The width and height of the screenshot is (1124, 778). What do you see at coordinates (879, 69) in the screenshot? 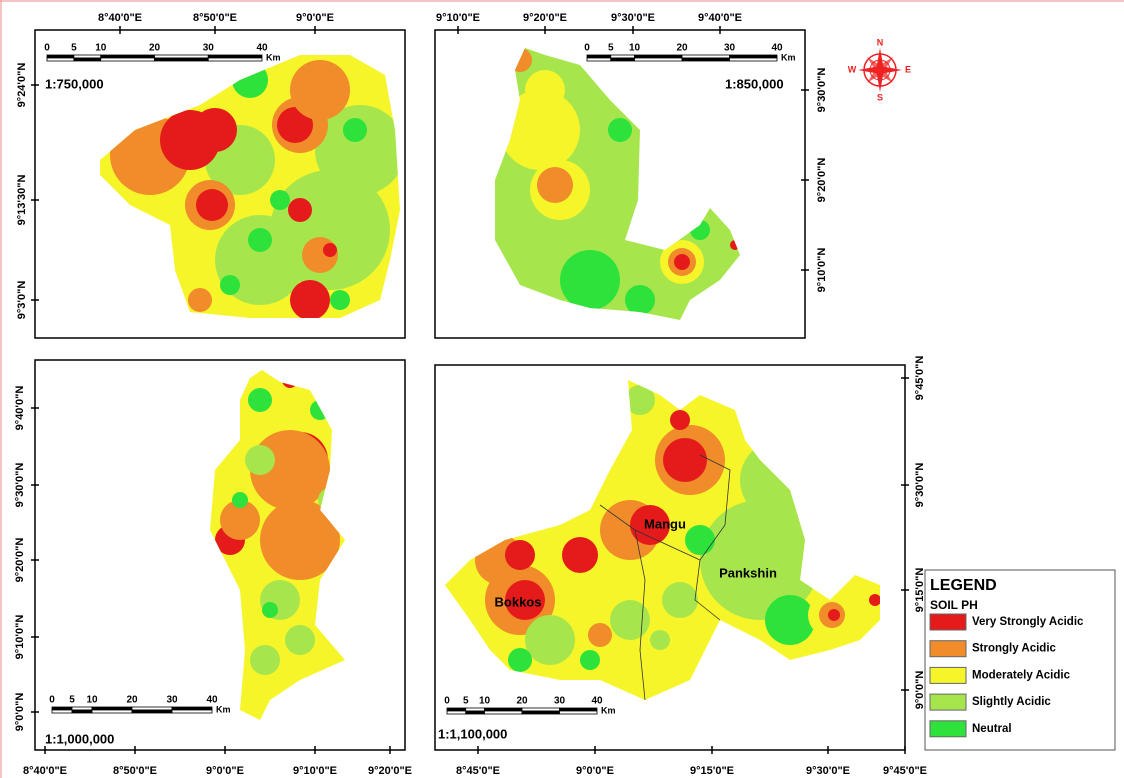
I see `north-arrow: N S E W` at bounding box center [879, 69].